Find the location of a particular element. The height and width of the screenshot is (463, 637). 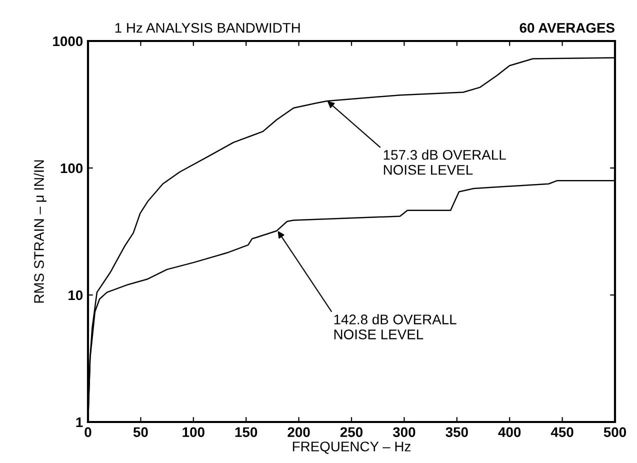

x-tick-label: 450 is located at coordinates (562, 432).